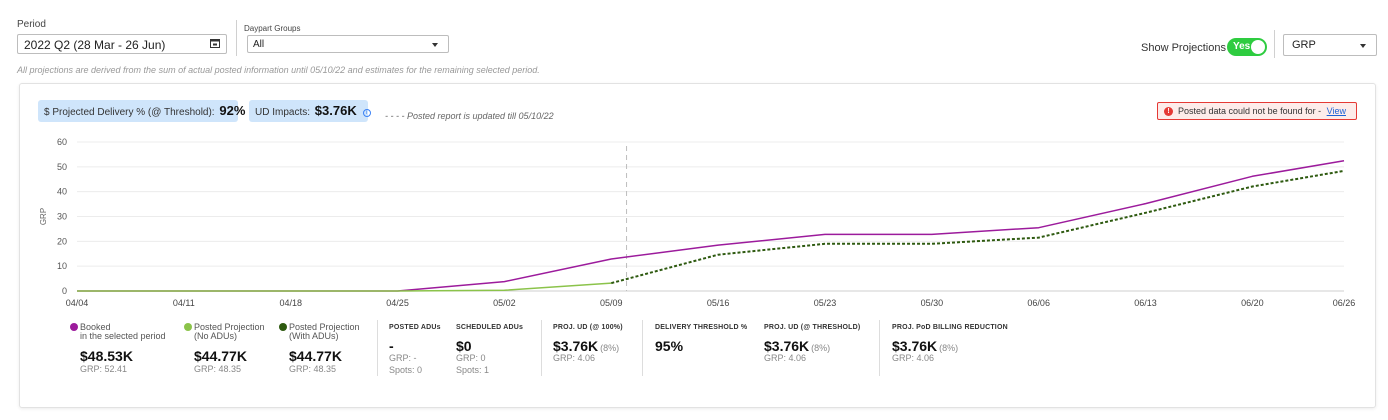 The width and height of the screenshot is (1388, 420). Describe the element at coordinates (62, 142) in the screenshot. I see `y-tick-label: 60` at that location.